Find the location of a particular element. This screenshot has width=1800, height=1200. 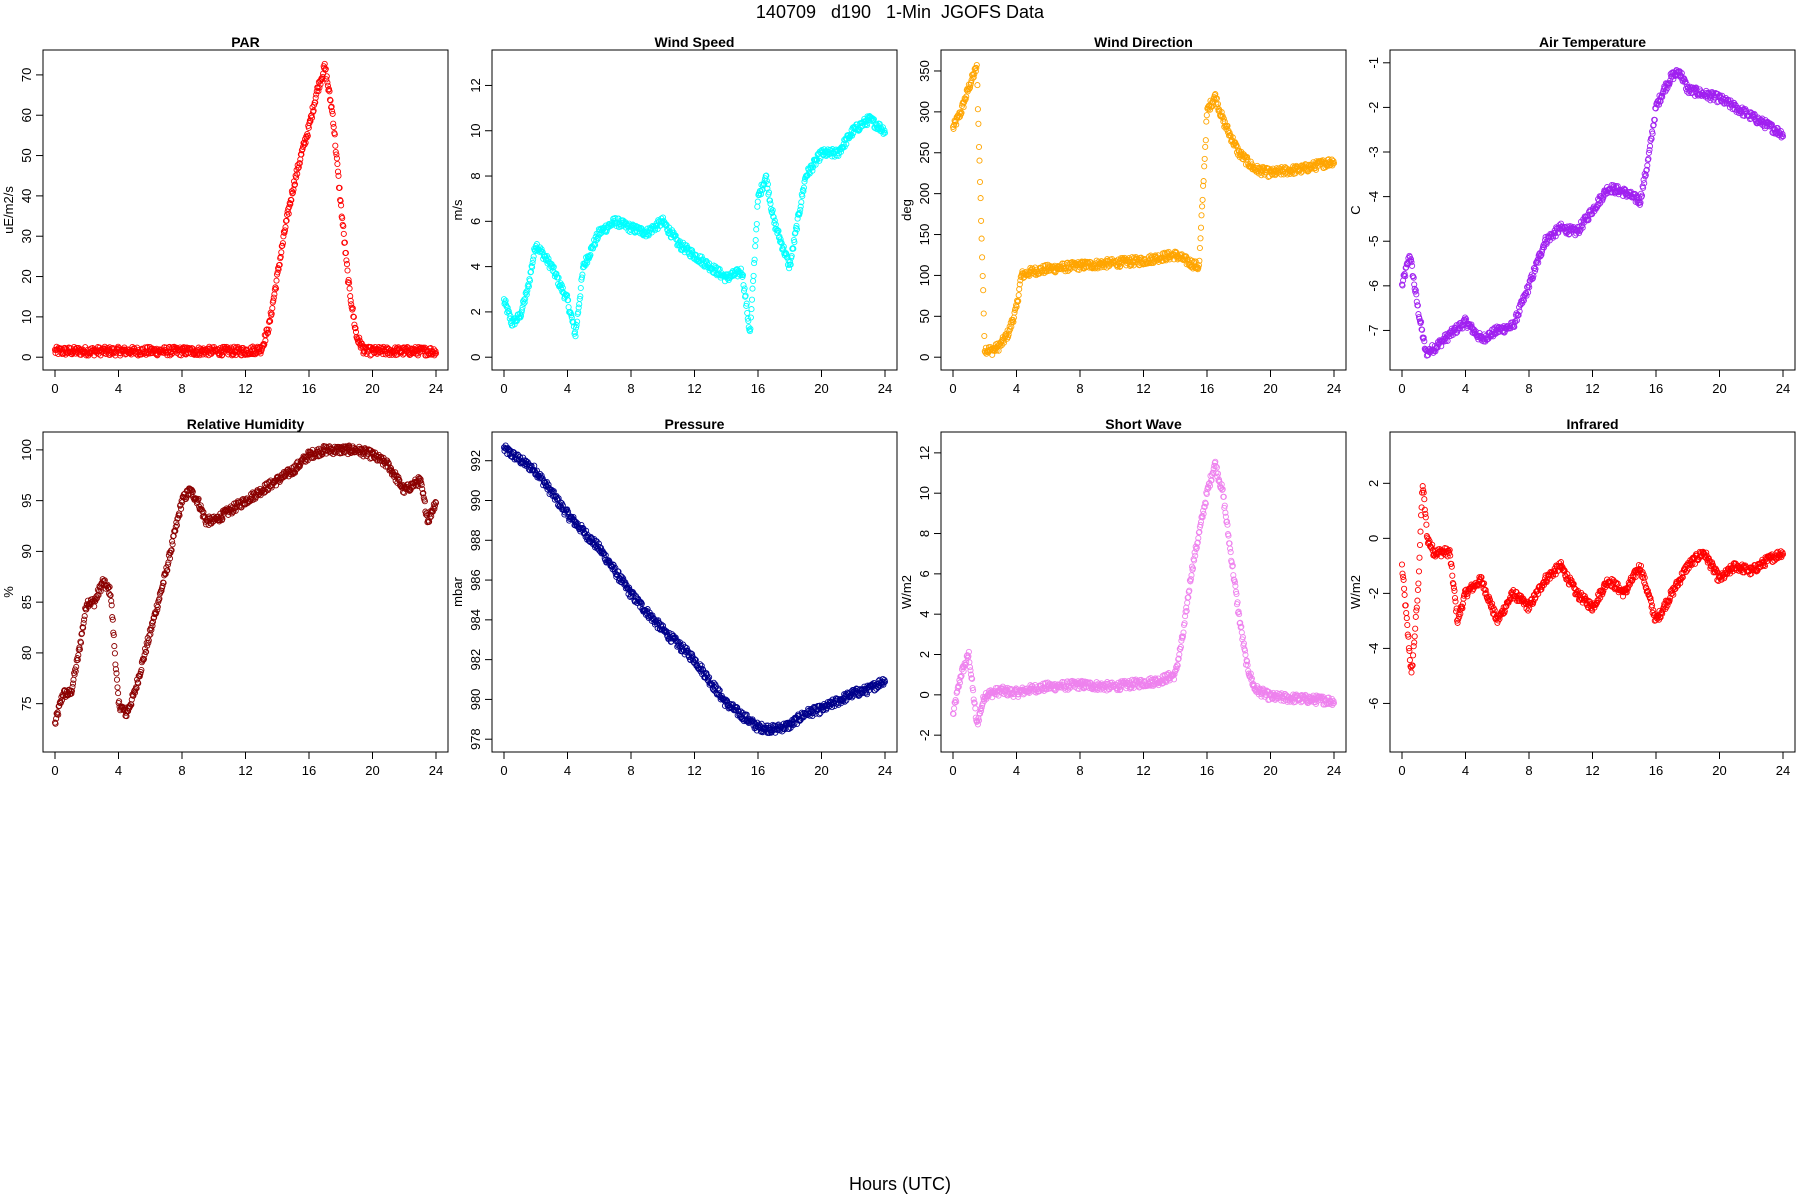

y-tick-label: 980 is located at coordinates (475, 700).